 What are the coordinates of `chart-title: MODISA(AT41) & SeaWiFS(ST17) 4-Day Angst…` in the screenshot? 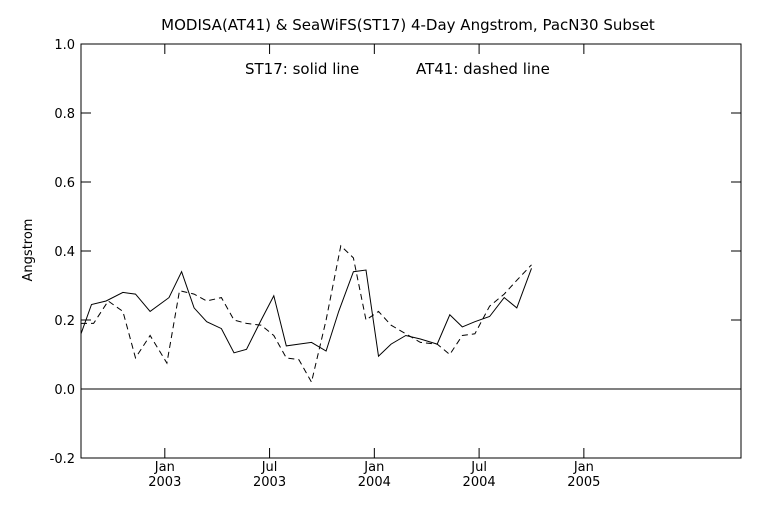 It's located at (408, 25).